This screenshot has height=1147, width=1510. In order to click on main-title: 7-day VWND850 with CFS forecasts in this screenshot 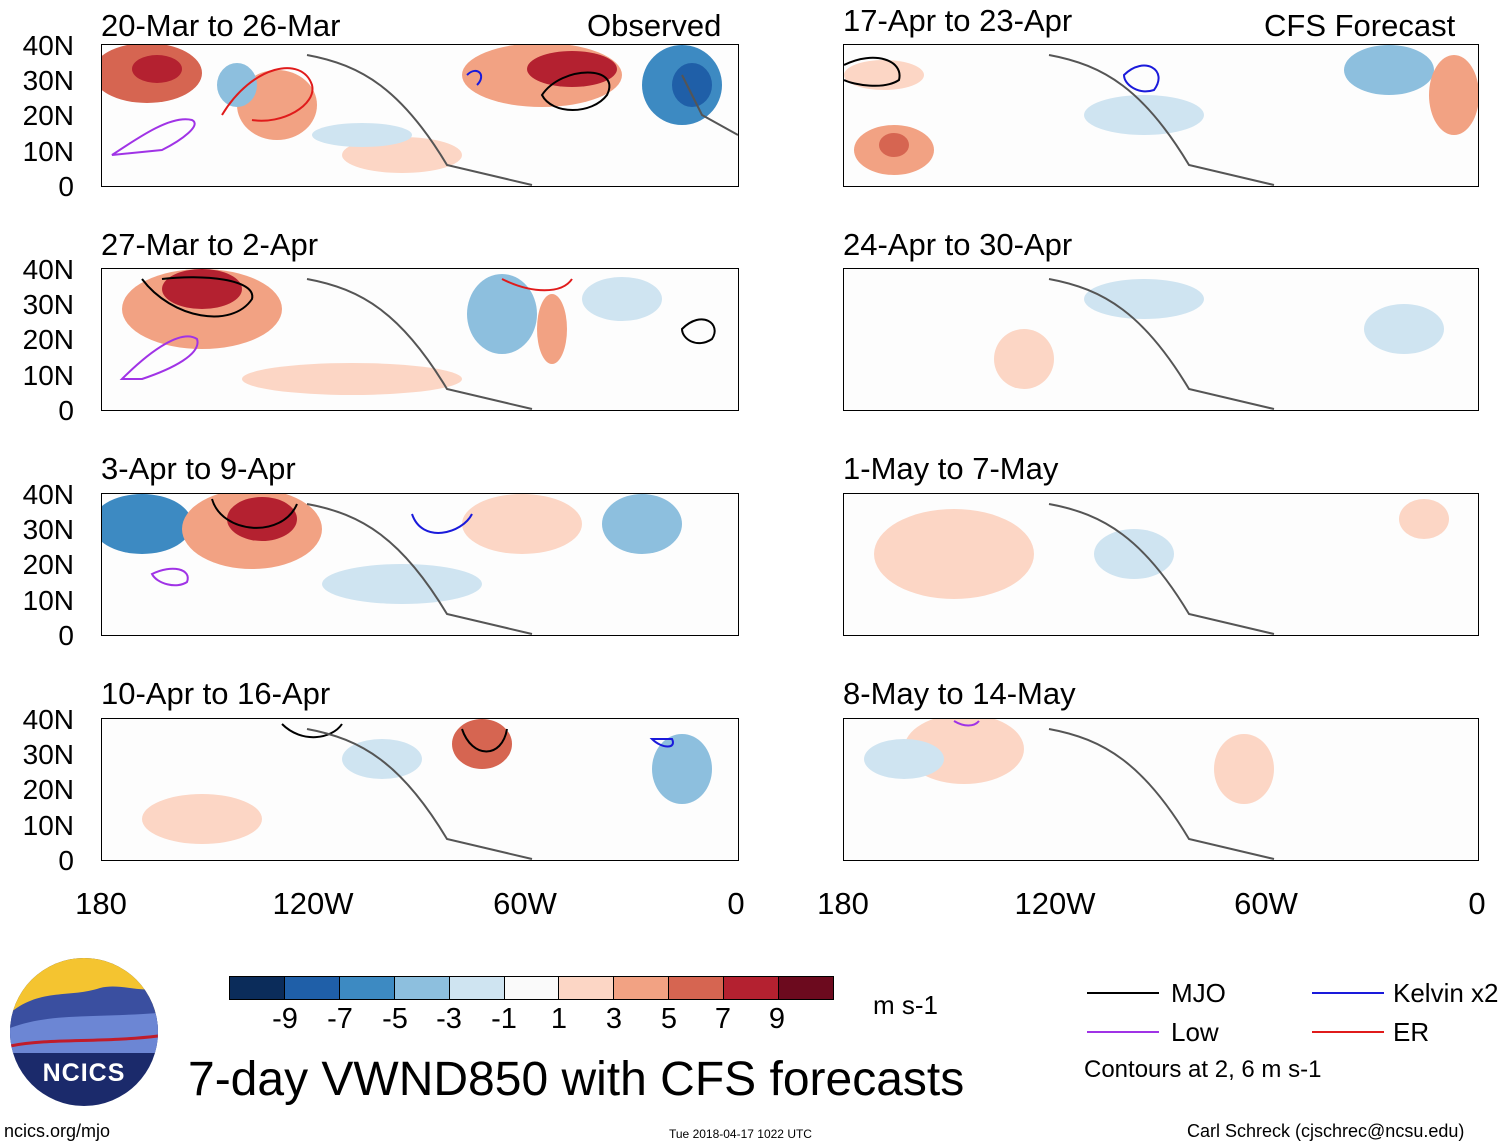, I will do `click(576, 1079)`.